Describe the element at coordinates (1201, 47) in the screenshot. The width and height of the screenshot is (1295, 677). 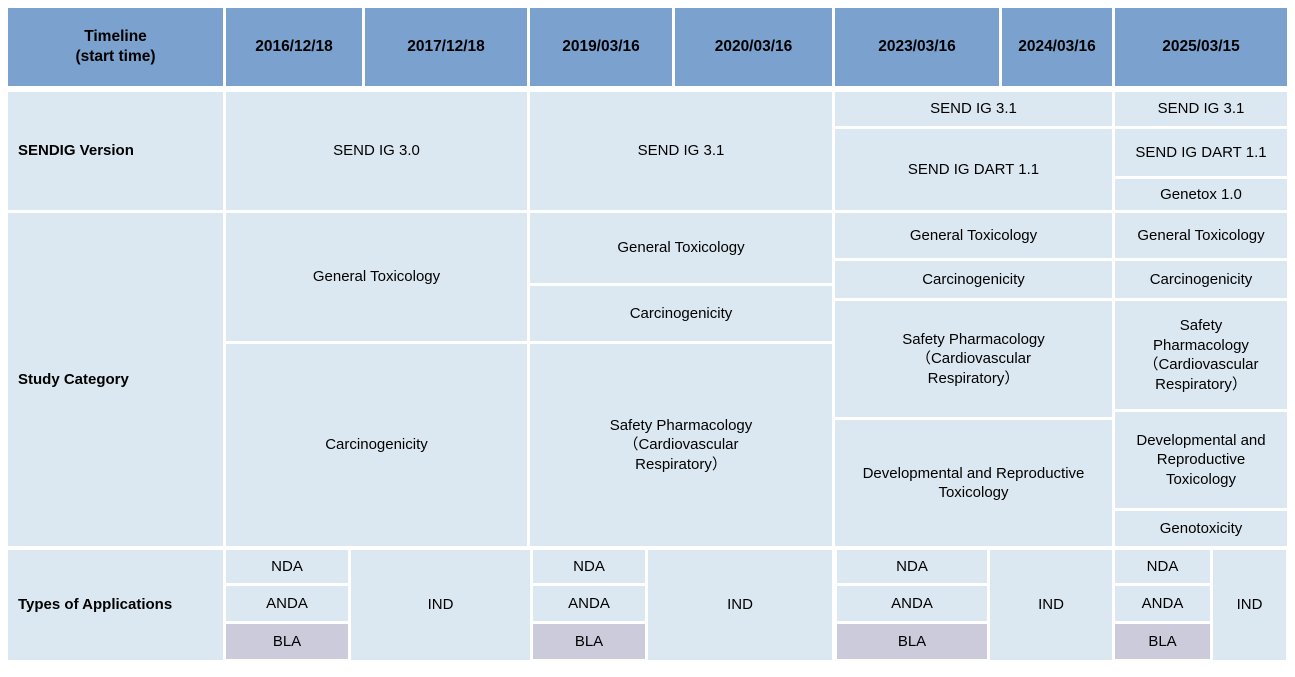
I see `header-date-2025-03-15: 2025/03/15` at that location.